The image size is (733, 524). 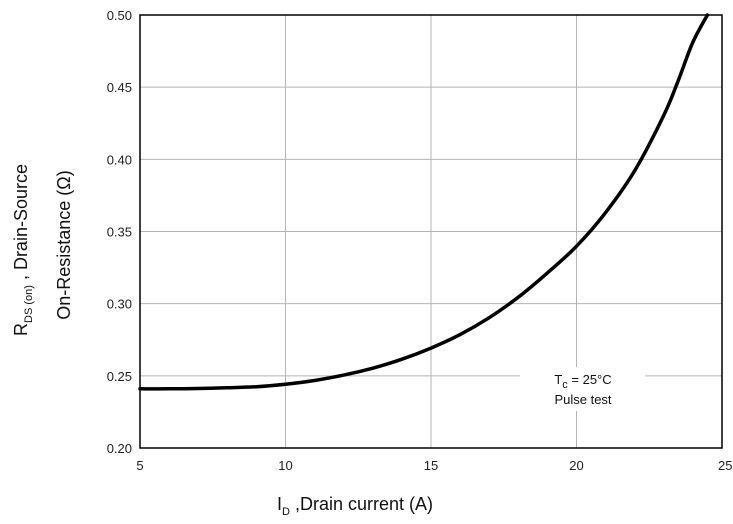 I want to click on y-tick-label: 0.50, so click(x=119, y=15).